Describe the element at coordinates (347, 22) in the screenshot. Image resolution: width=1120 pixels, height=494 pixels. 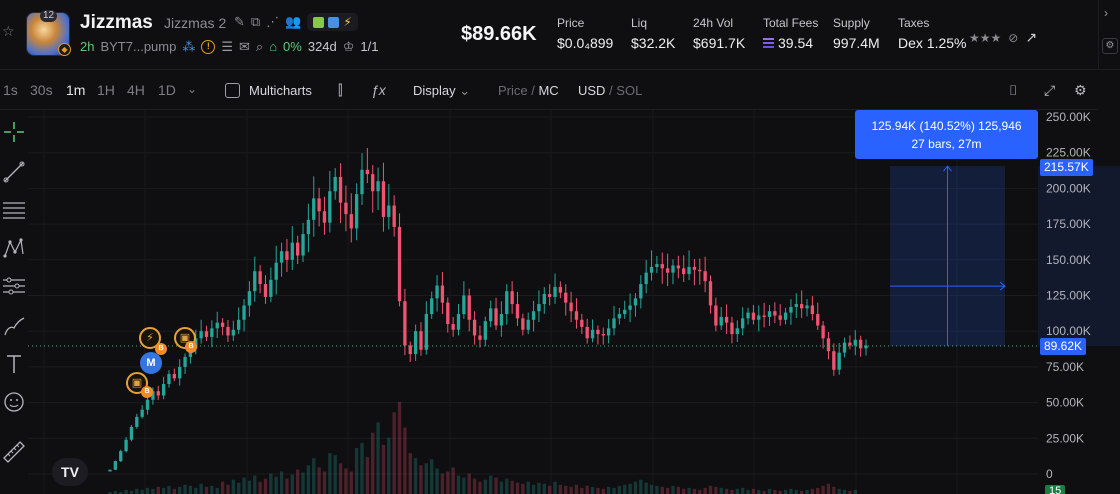
I see `lightning-icon: ⚡` at that location.